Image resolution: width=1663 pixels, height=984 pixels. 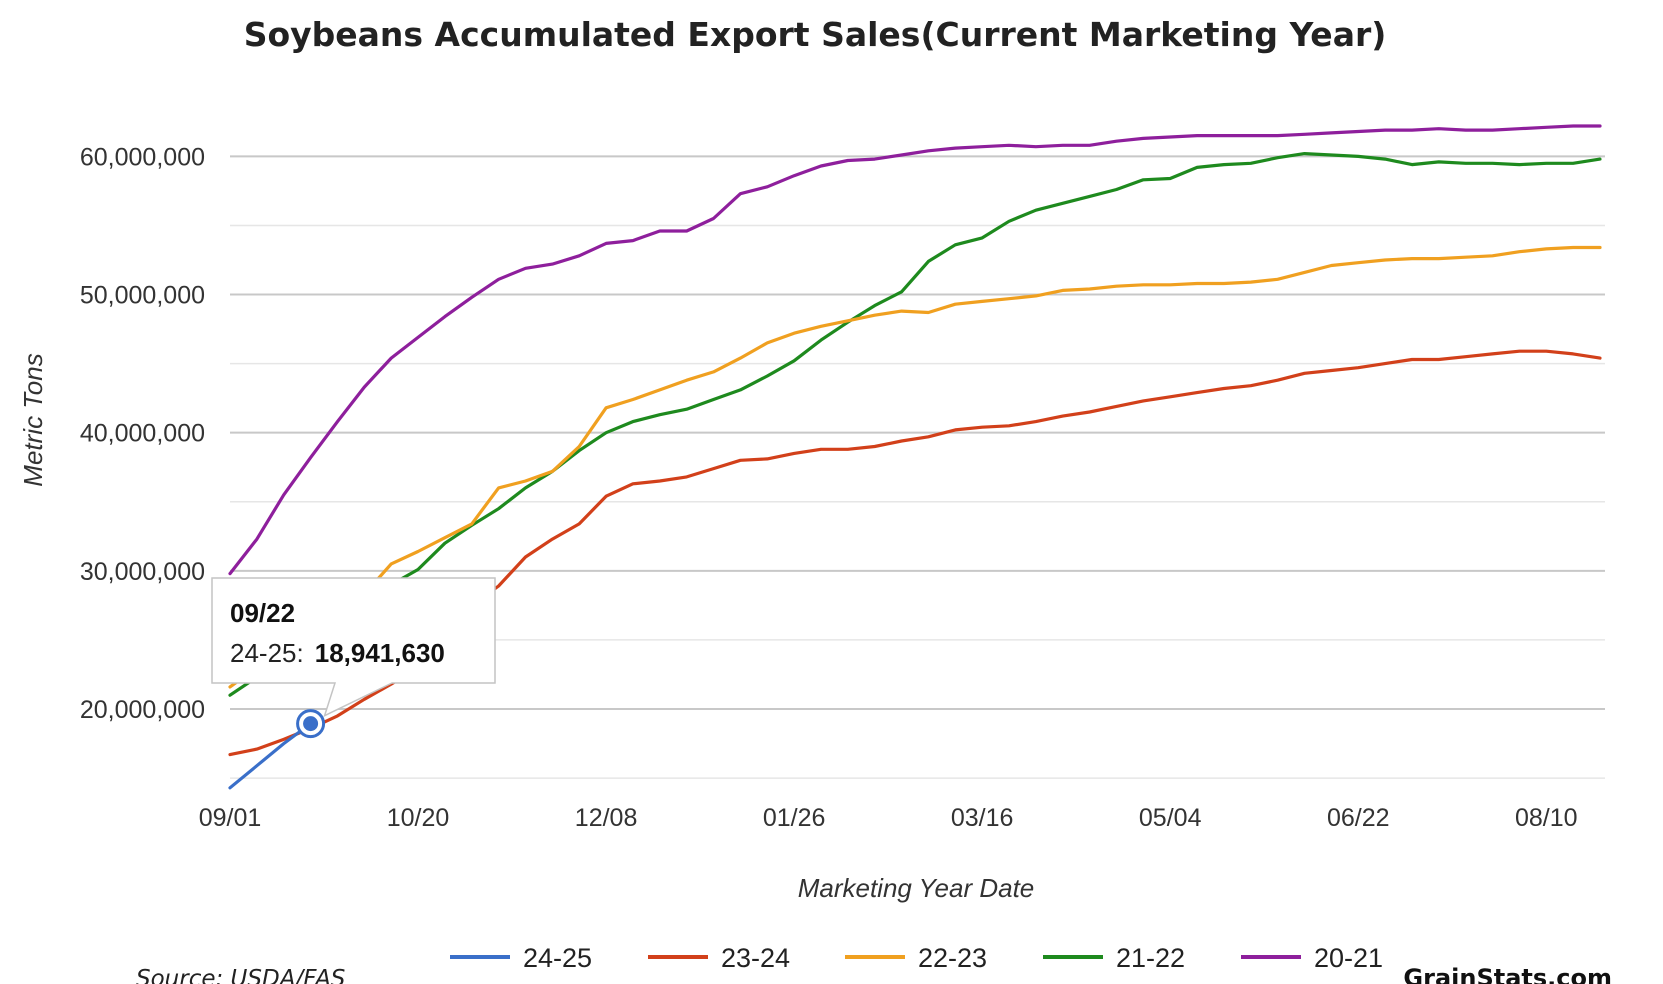 I want to click on legend-item-24-25: 24-25, so click(x=521, y=958).